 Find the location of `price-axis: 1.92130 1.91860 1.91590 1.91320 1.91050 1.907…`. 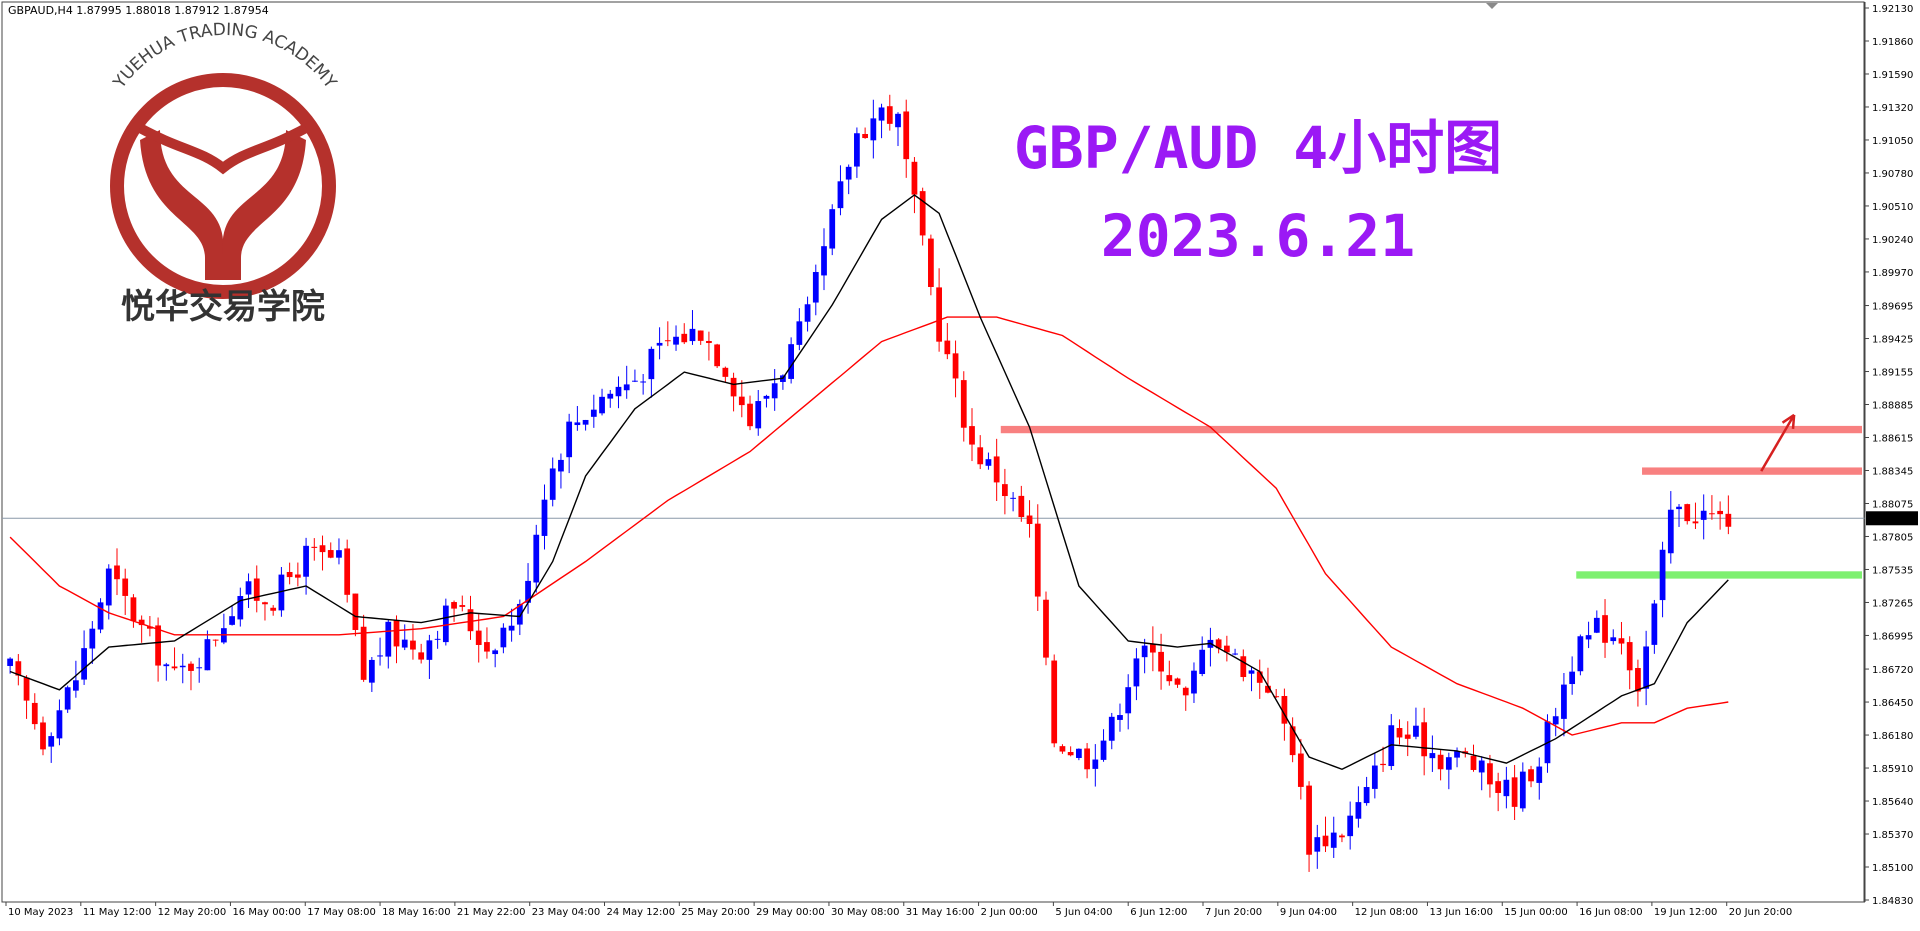

price-axis: 1.92130 1.91860 1.91590 1.91320 1.91050 1.907… is located at coordinates (1891, 454).